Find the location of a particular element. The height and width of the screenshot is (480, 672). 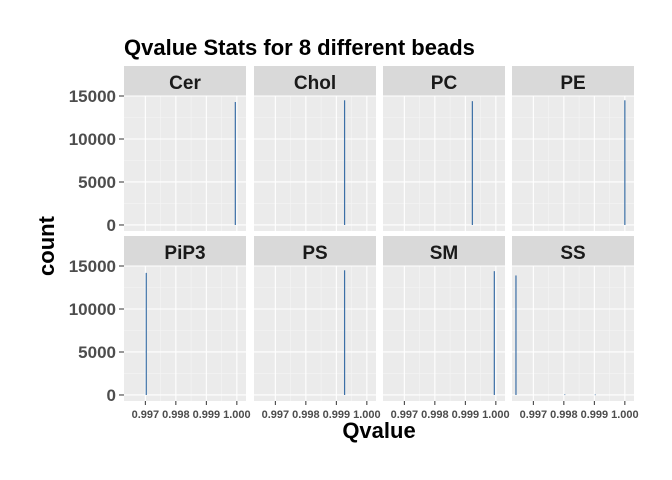

facet-label: PS is located at coordinates (314, 253).